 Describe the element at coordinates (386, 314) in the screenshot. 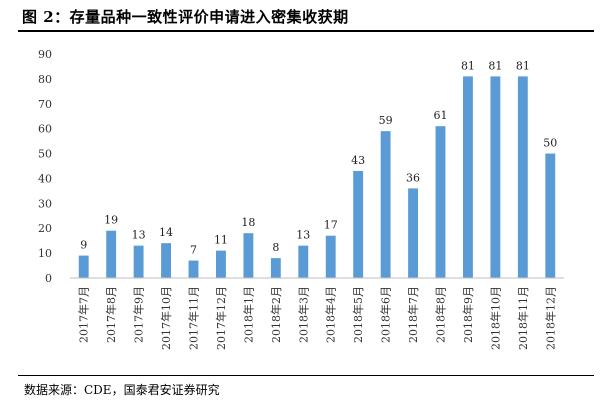

I see `x-tick-label: 2018年6月` at that location.